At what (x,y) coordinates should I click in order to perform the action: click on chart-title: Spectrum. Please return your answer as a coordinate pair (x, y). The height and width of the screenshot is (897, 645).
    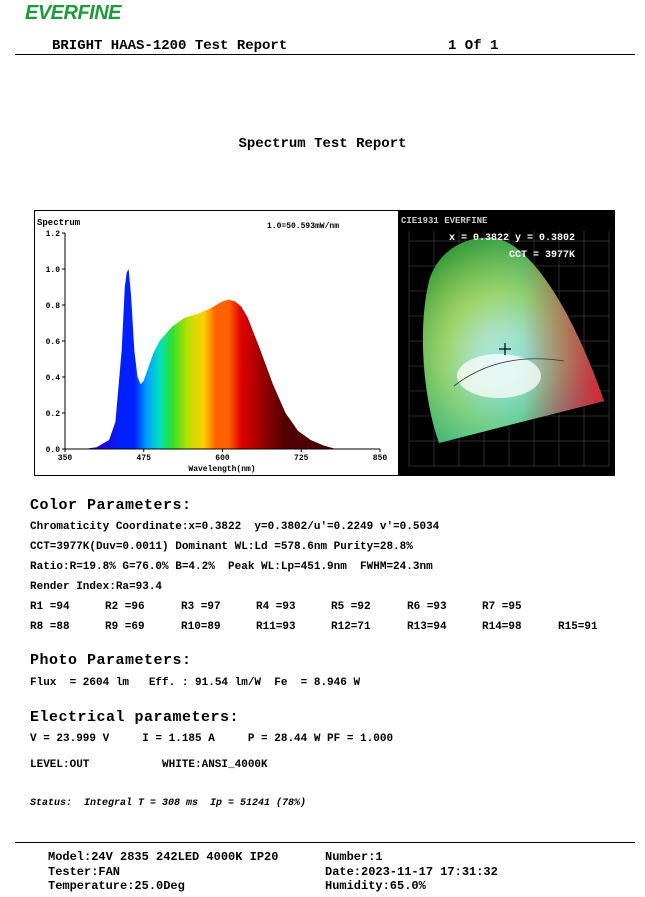
    Looking at the image, I should click on (59, 223).